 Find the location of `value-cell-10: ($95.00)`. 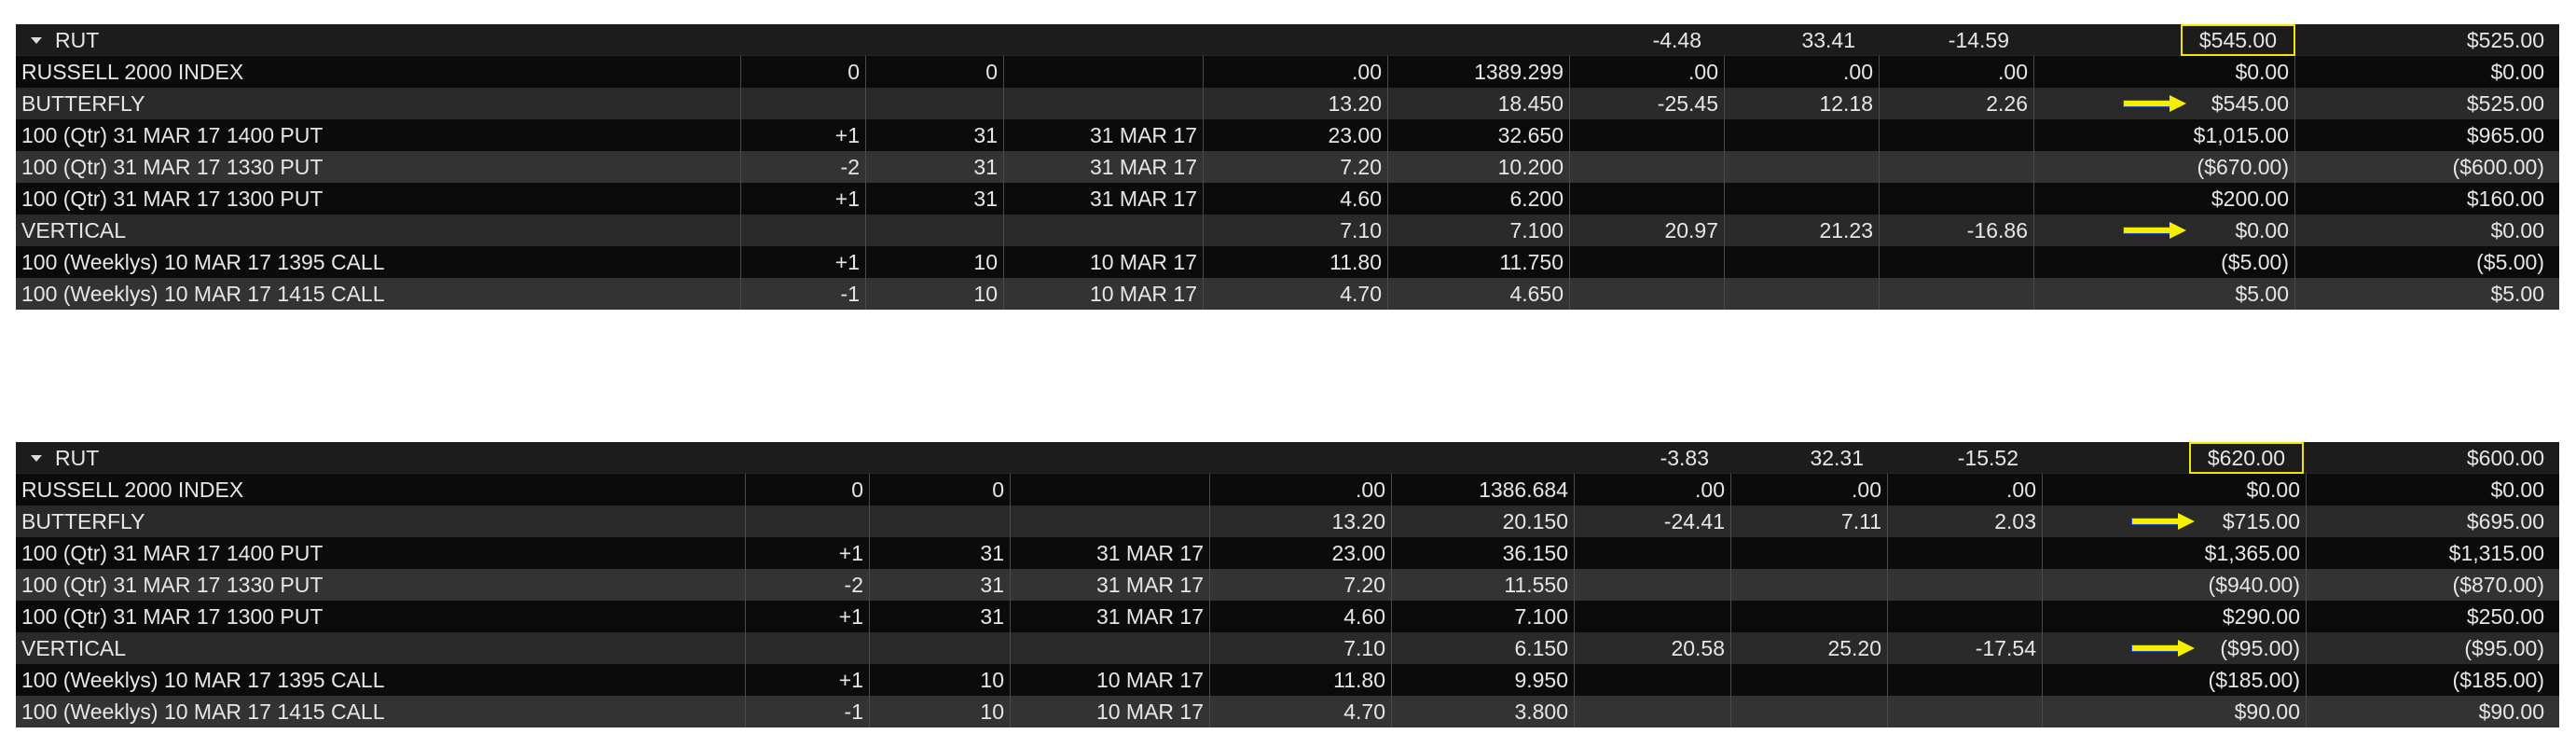

value-cell-10: ($95.00) is located at coordinates (2428, 648).